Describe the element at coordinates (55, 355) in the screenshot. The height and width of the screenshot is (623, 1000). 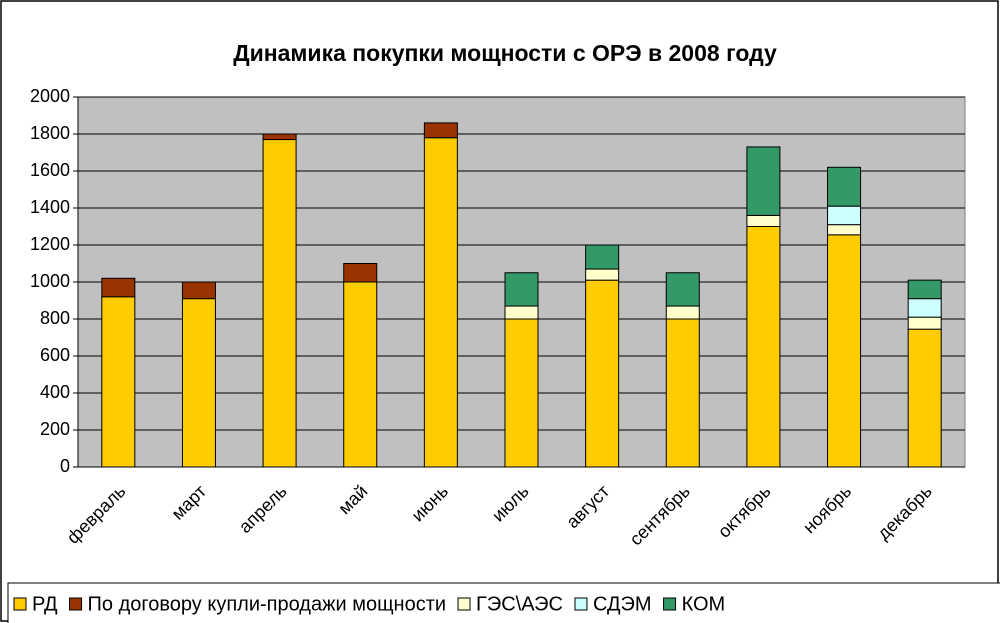
I see `y-tick-label: 600` at that location.